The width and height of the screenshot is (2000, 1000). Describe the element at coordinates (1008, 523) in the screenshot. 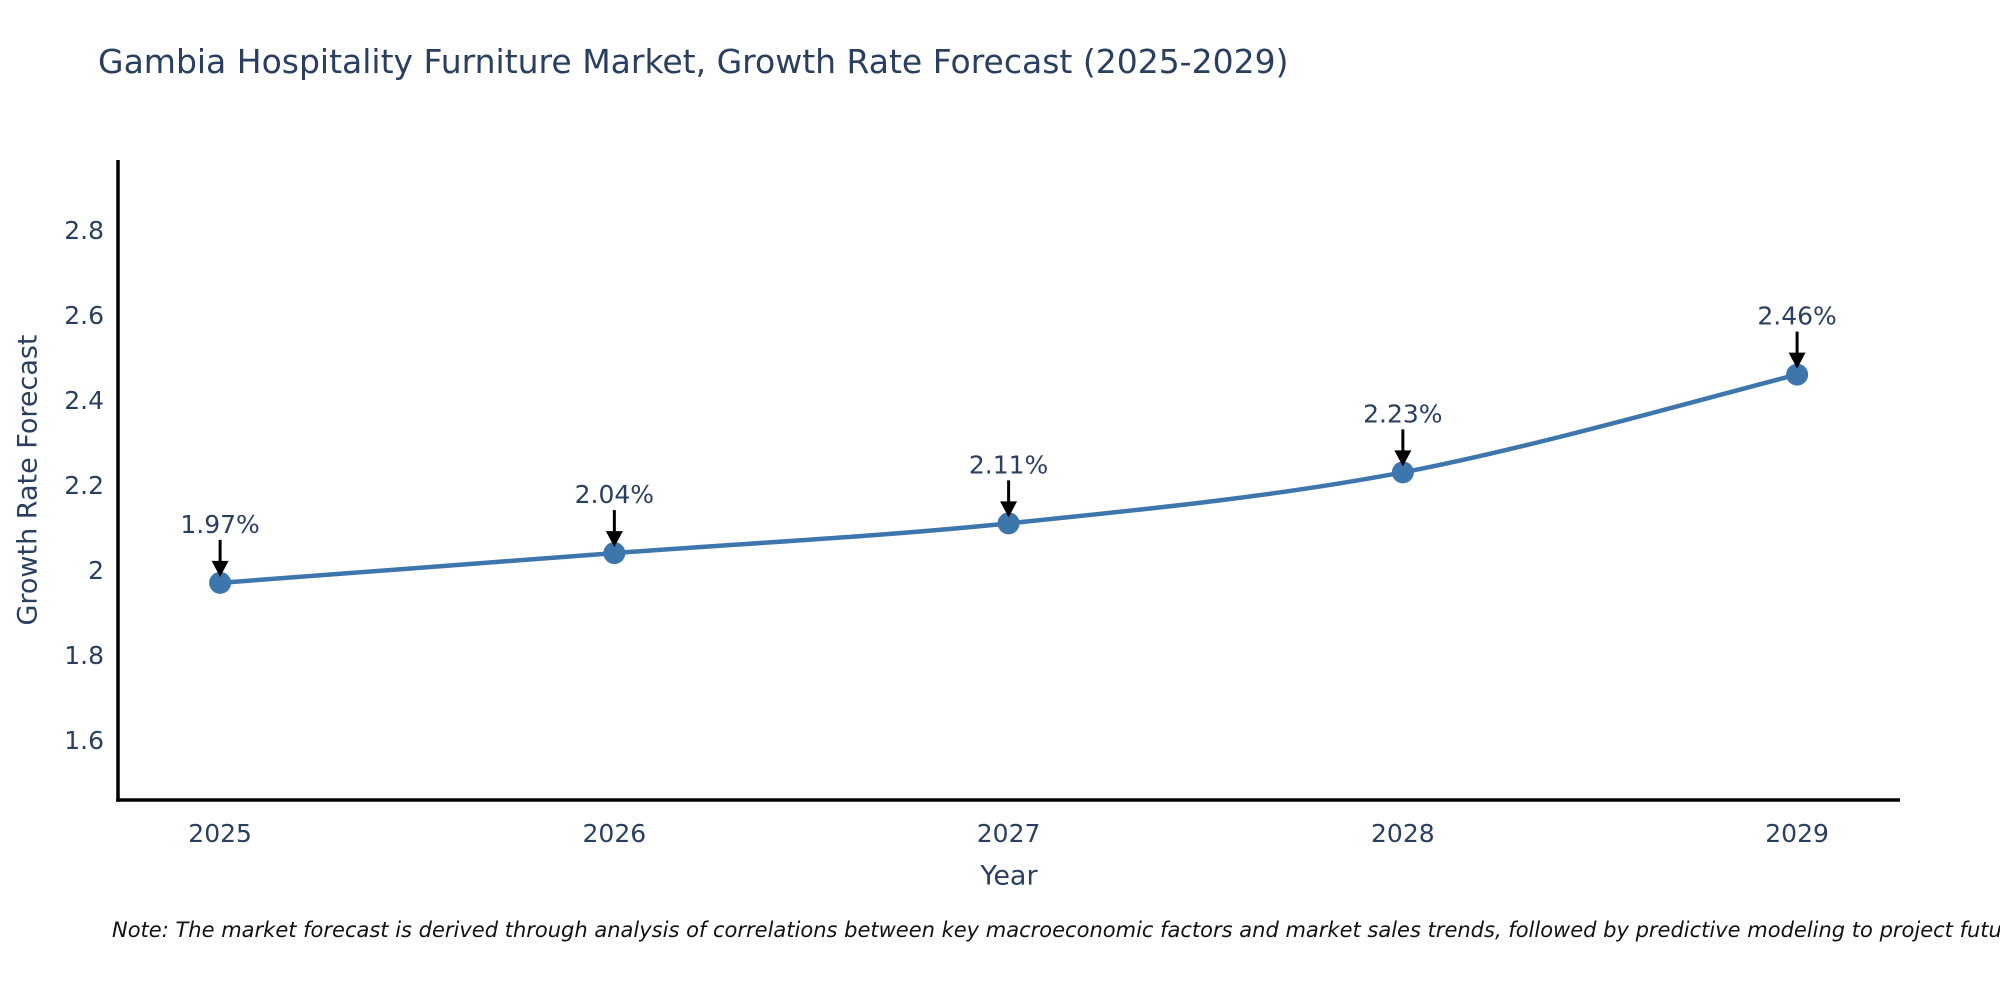

I see `data-point-2027` at that location.